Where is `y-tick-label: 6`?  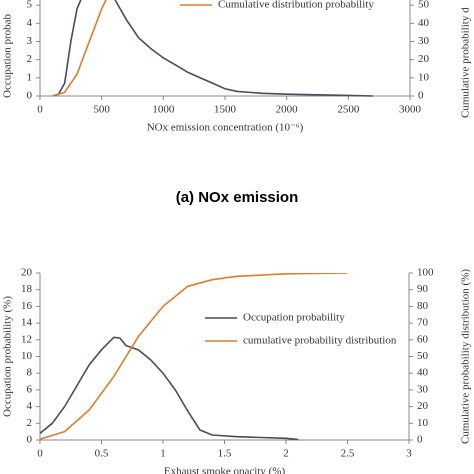
y-tick-label: 6 is located at coordinates (30, 389).